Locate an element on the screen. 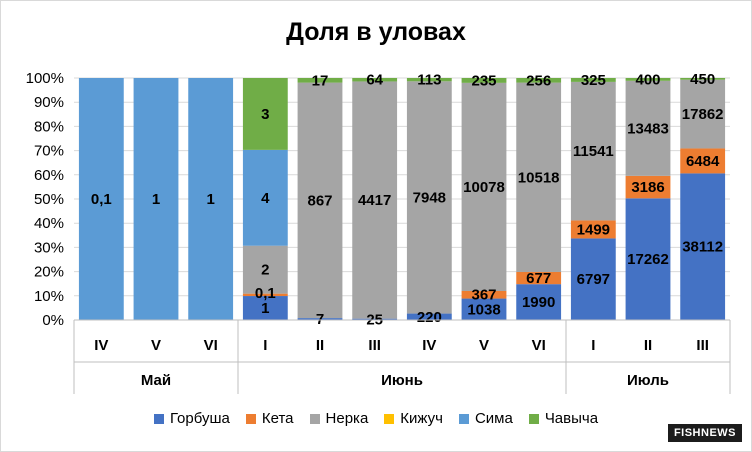 The width and height of the screenshot is (752, 452). data-label: 17 is located at coordinates (320, 80).